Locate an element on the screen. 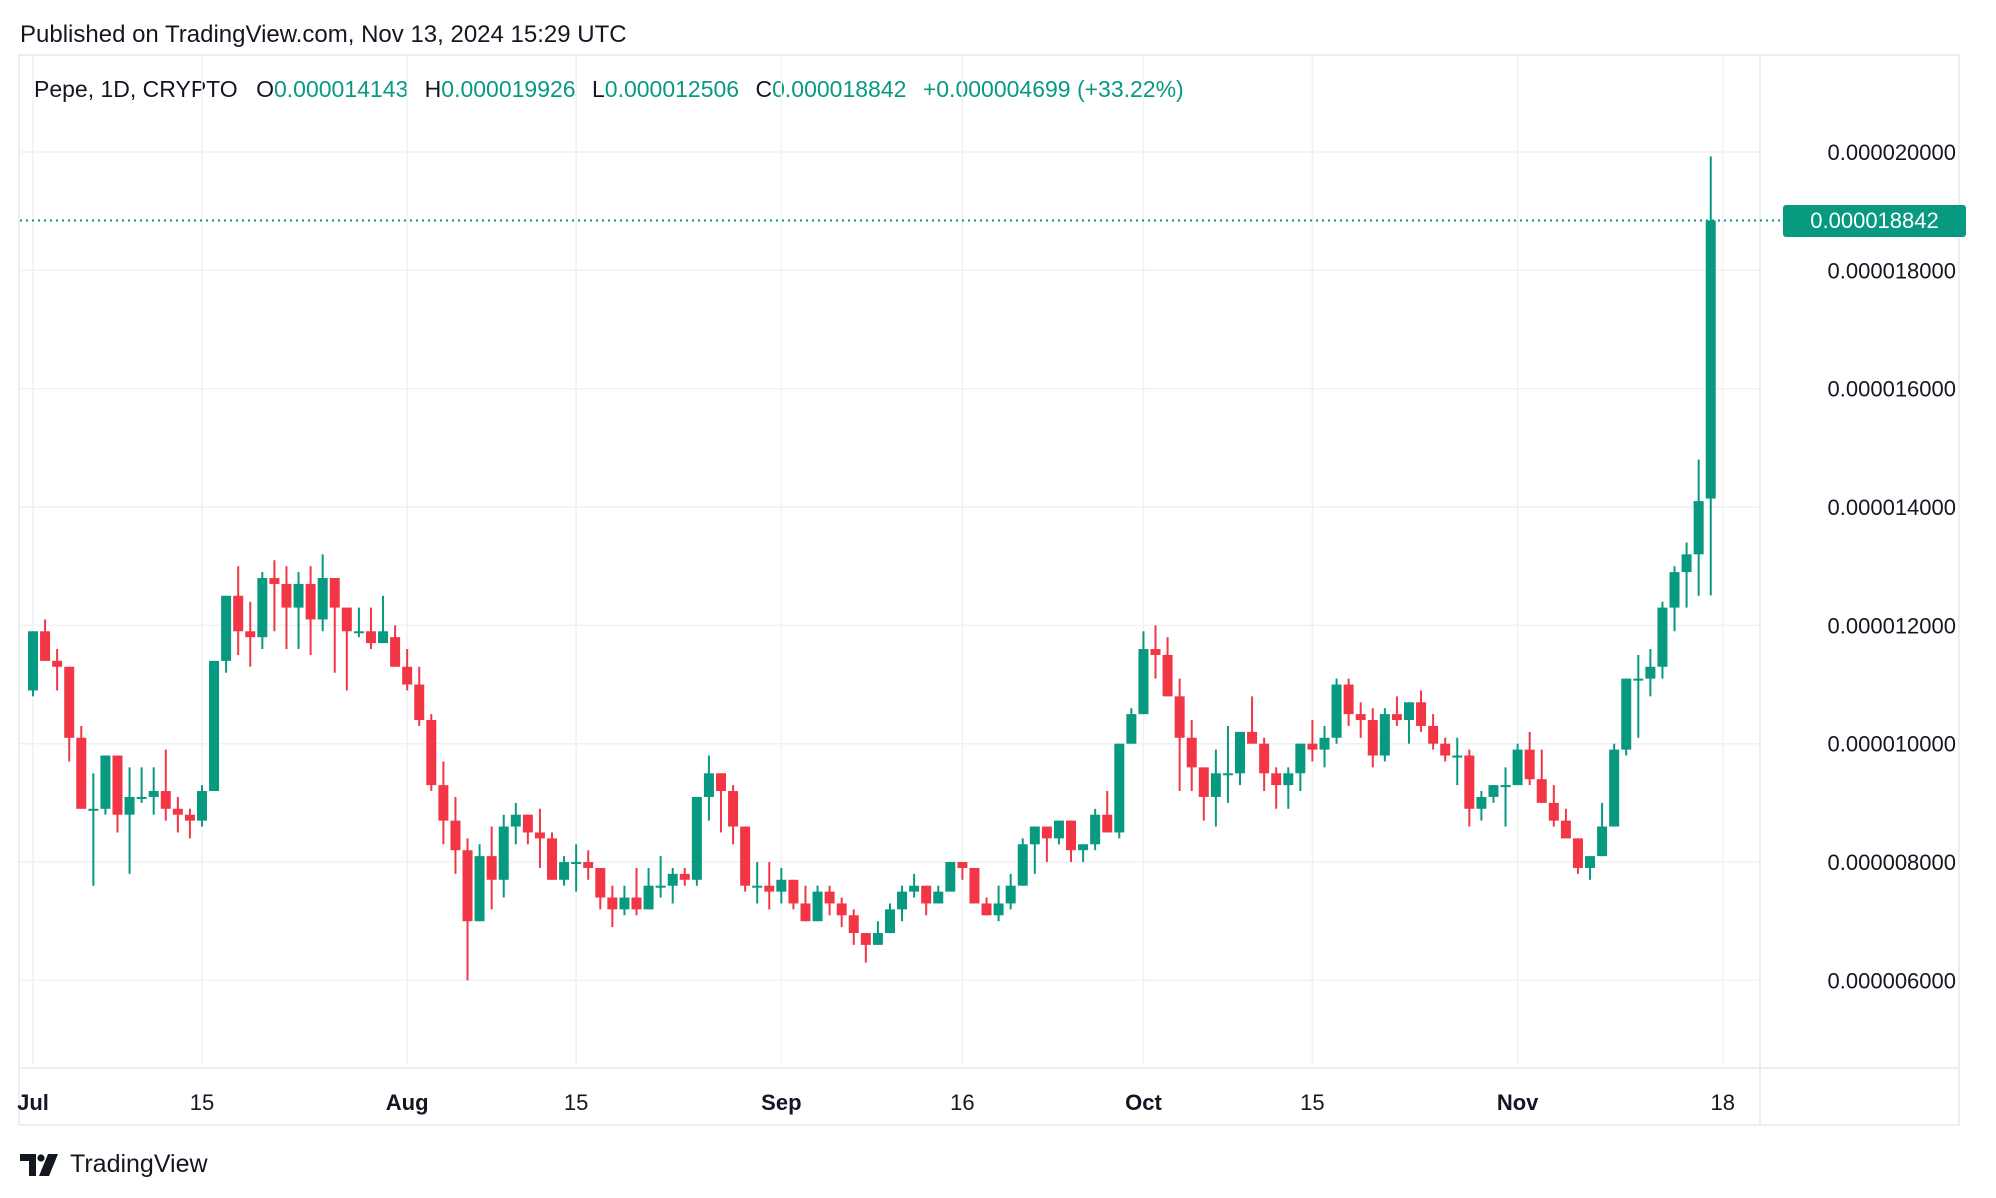  high-key: H is located at coordinates (433, 89).